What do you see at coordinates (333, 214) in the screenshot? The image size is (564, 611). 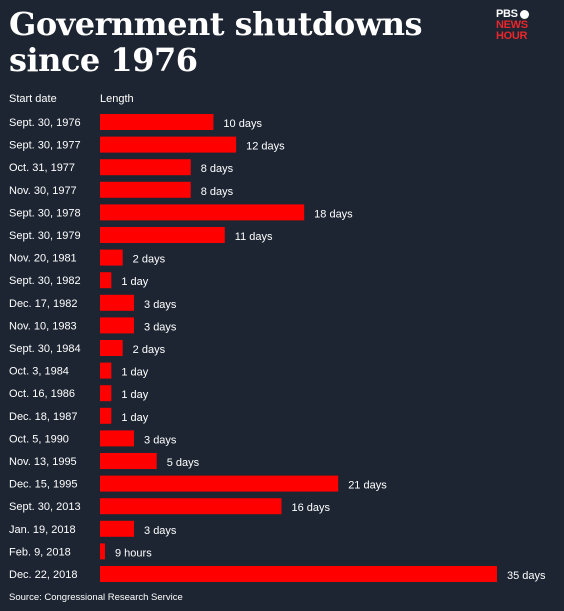 I see `length-label: 18 days` at bounding box center [333, 214].